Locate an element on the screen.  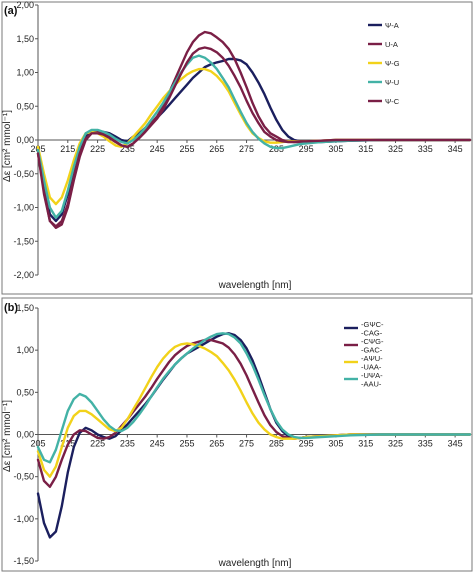
panel-b-y-tick-label: 0,50 is located at coordinates (25, 392).